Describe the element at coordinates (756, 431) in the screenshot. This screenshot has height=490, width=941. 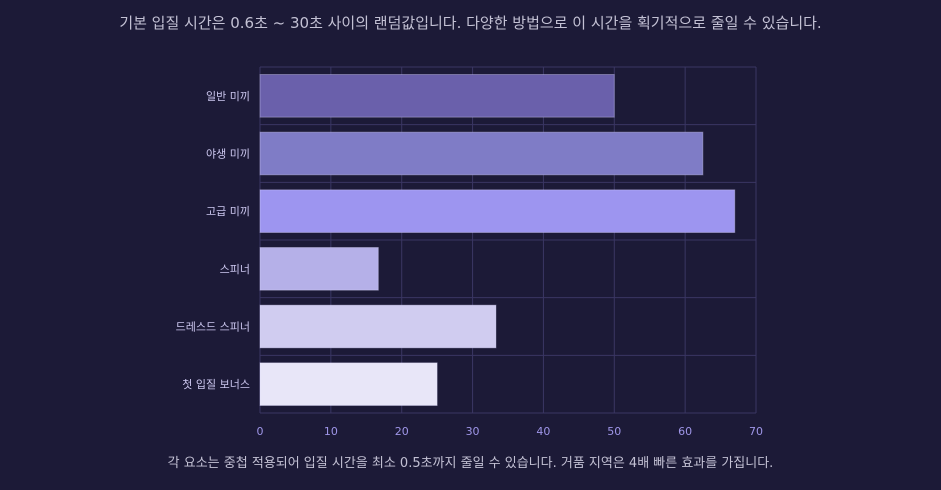
I see `x-tick-label: 70` at that location.